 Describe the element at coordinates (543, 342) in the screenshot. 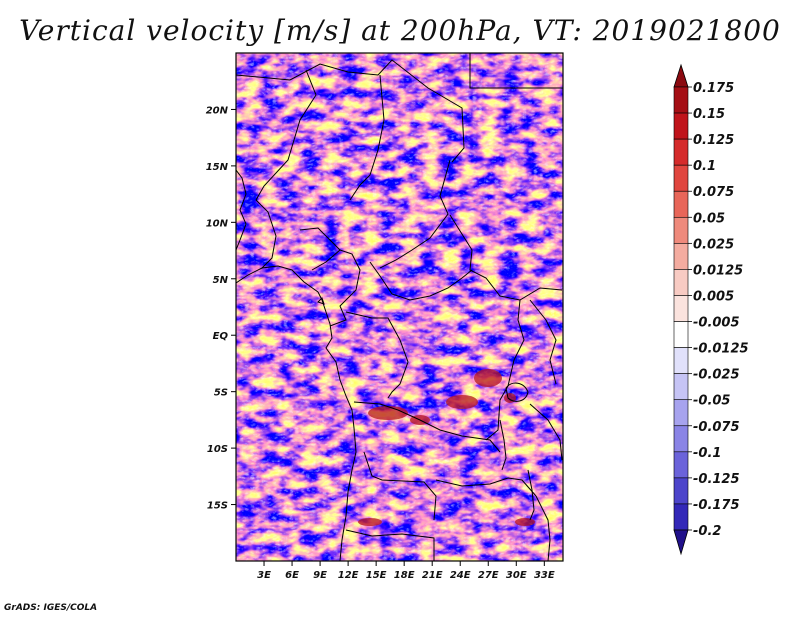

I see `border-east-africa` at that location.